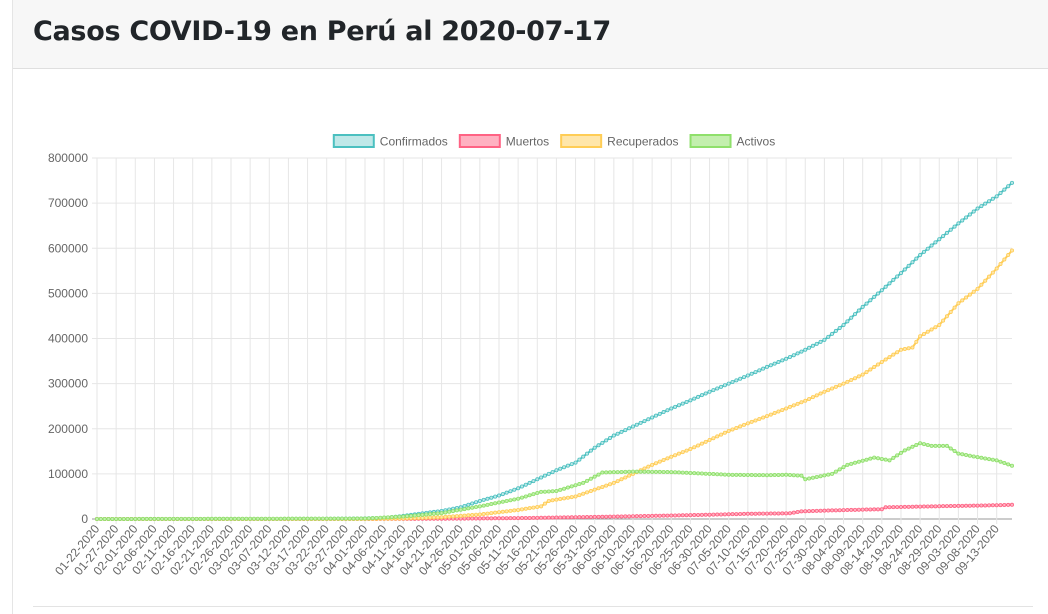 The width and height of the screenshot is (1048, 614). Describe the element at coordinates (503, 141) in the screenshot. I see `legend-item-muertos: Muertos` at that location.